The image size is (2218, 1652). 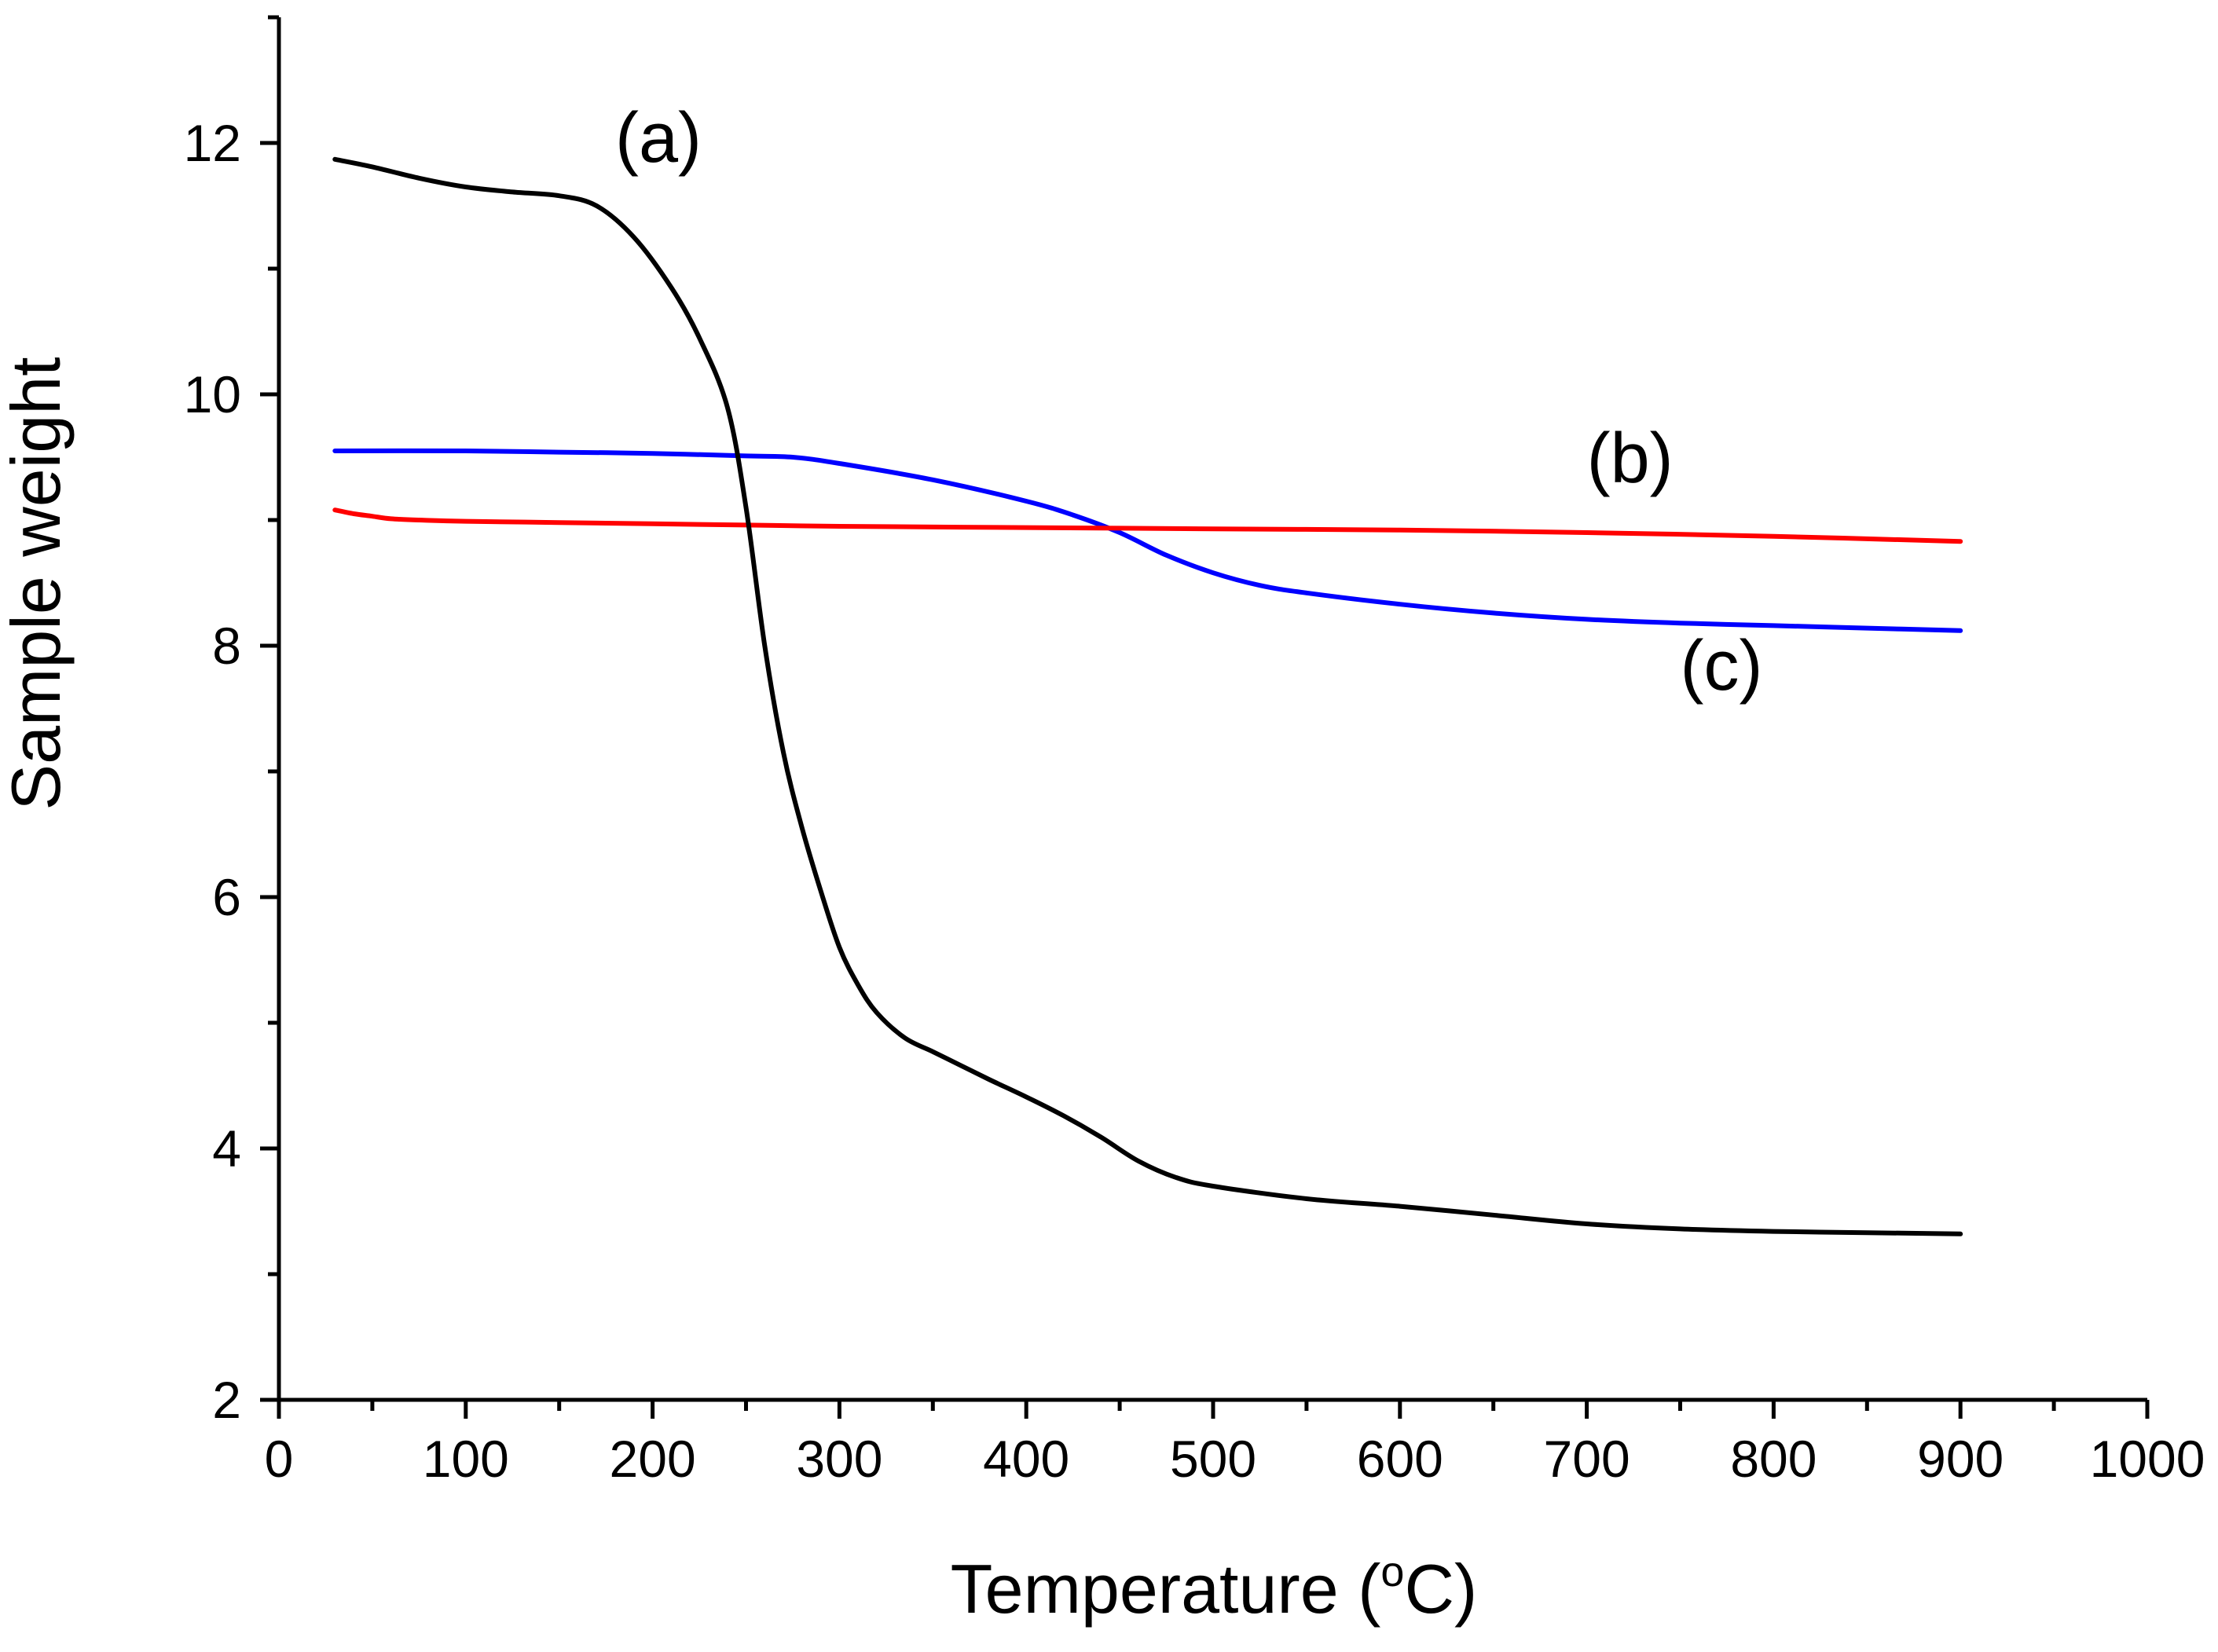 I want to click on y-tick-label: 6, so click(x=227, y=897).